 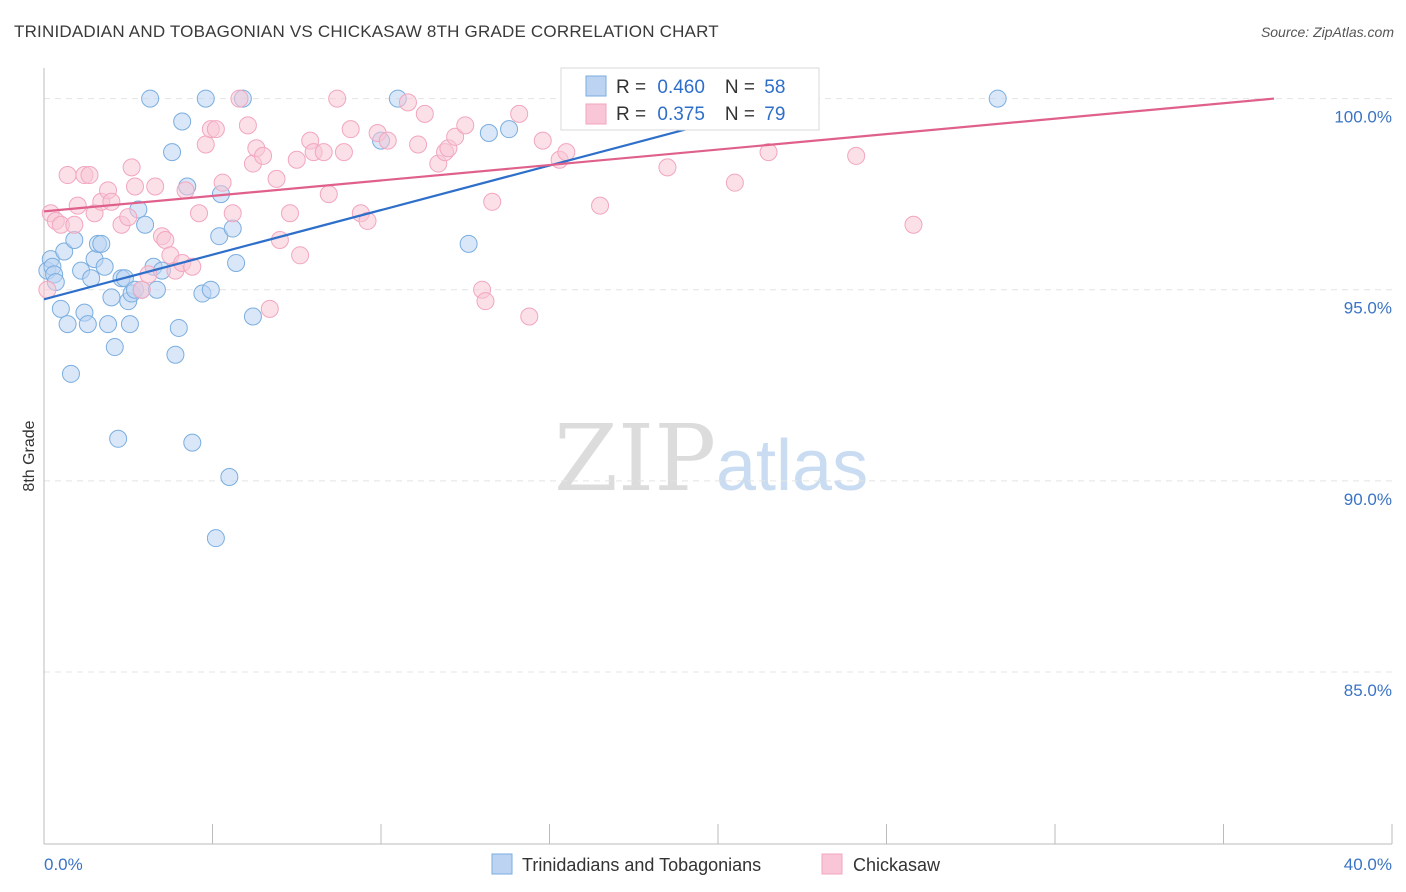 What do you see at coordinates (792, 466) in the screenshot?
I see `watermark-atlas: atlas` at bounding box center [792, 466].